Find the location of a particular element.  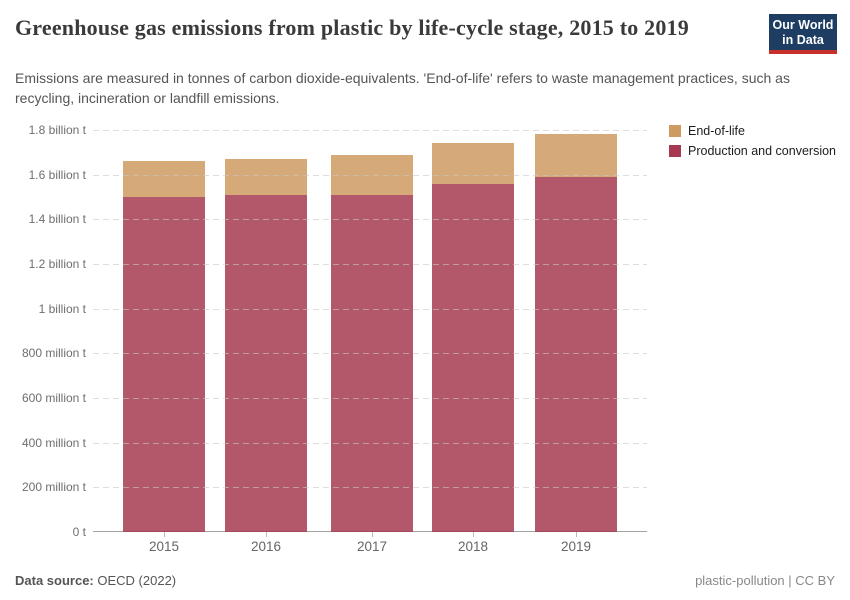

chart-legend: End-of-life Production and conversion is located at coordinates (752, 144).